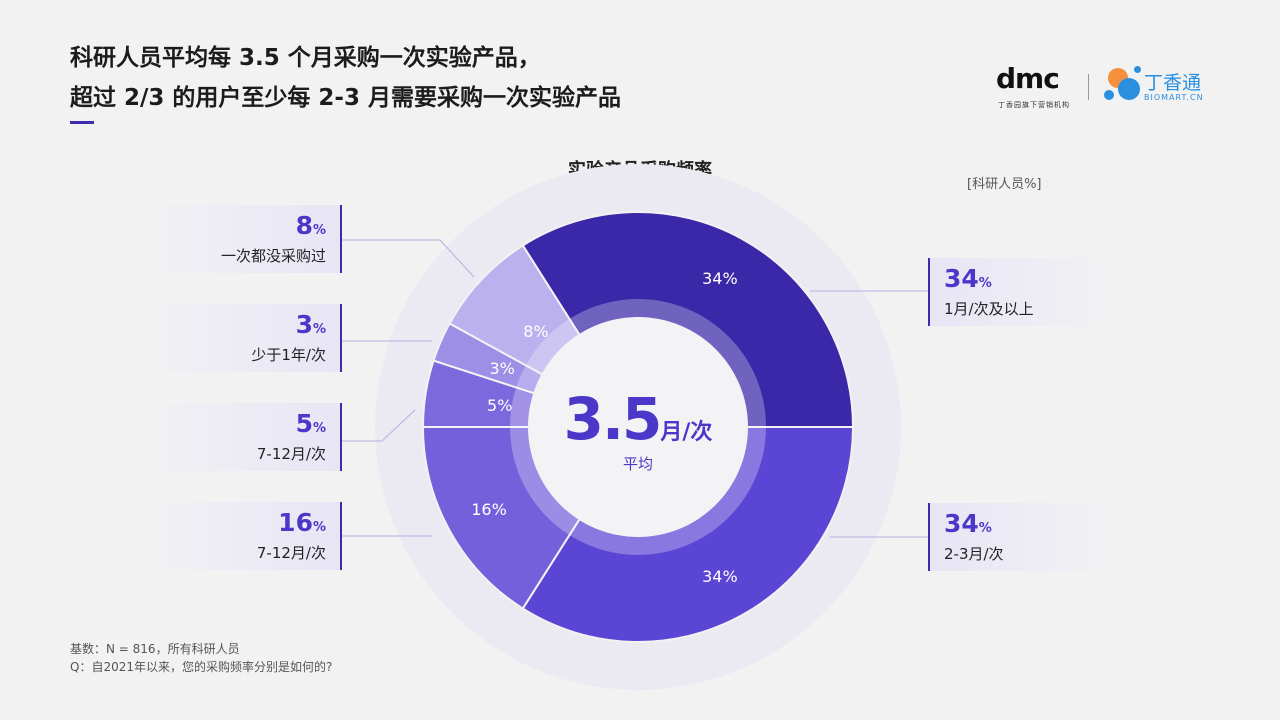  I want to click on average-value: 3.5月/次, so click(638, 419).